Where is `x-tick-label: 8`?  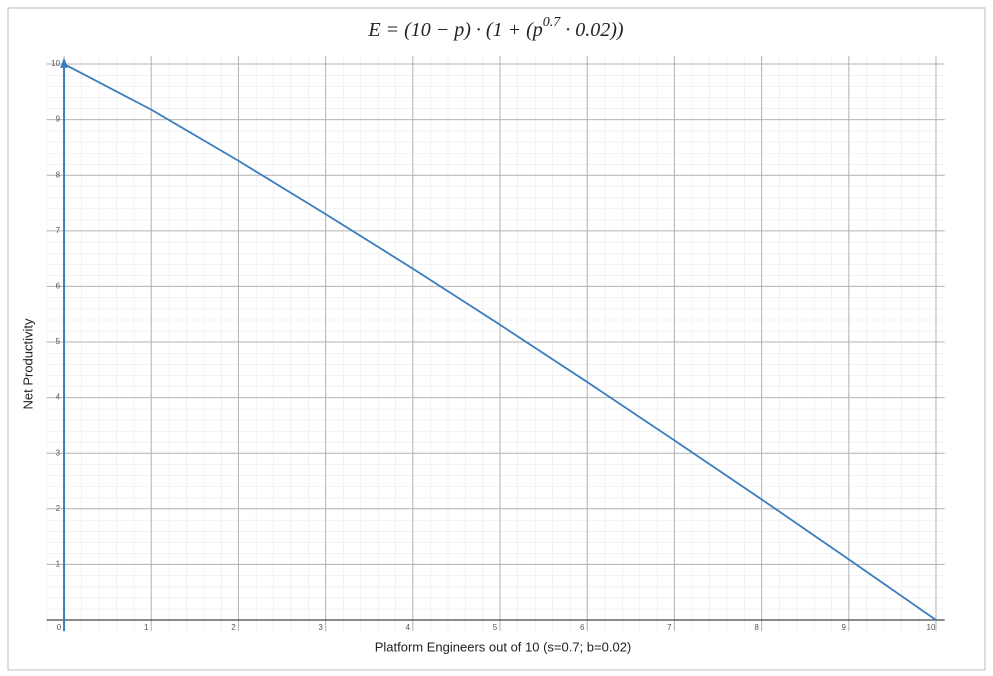
x-tick-label: 8 is located at coordinates (756, 627).